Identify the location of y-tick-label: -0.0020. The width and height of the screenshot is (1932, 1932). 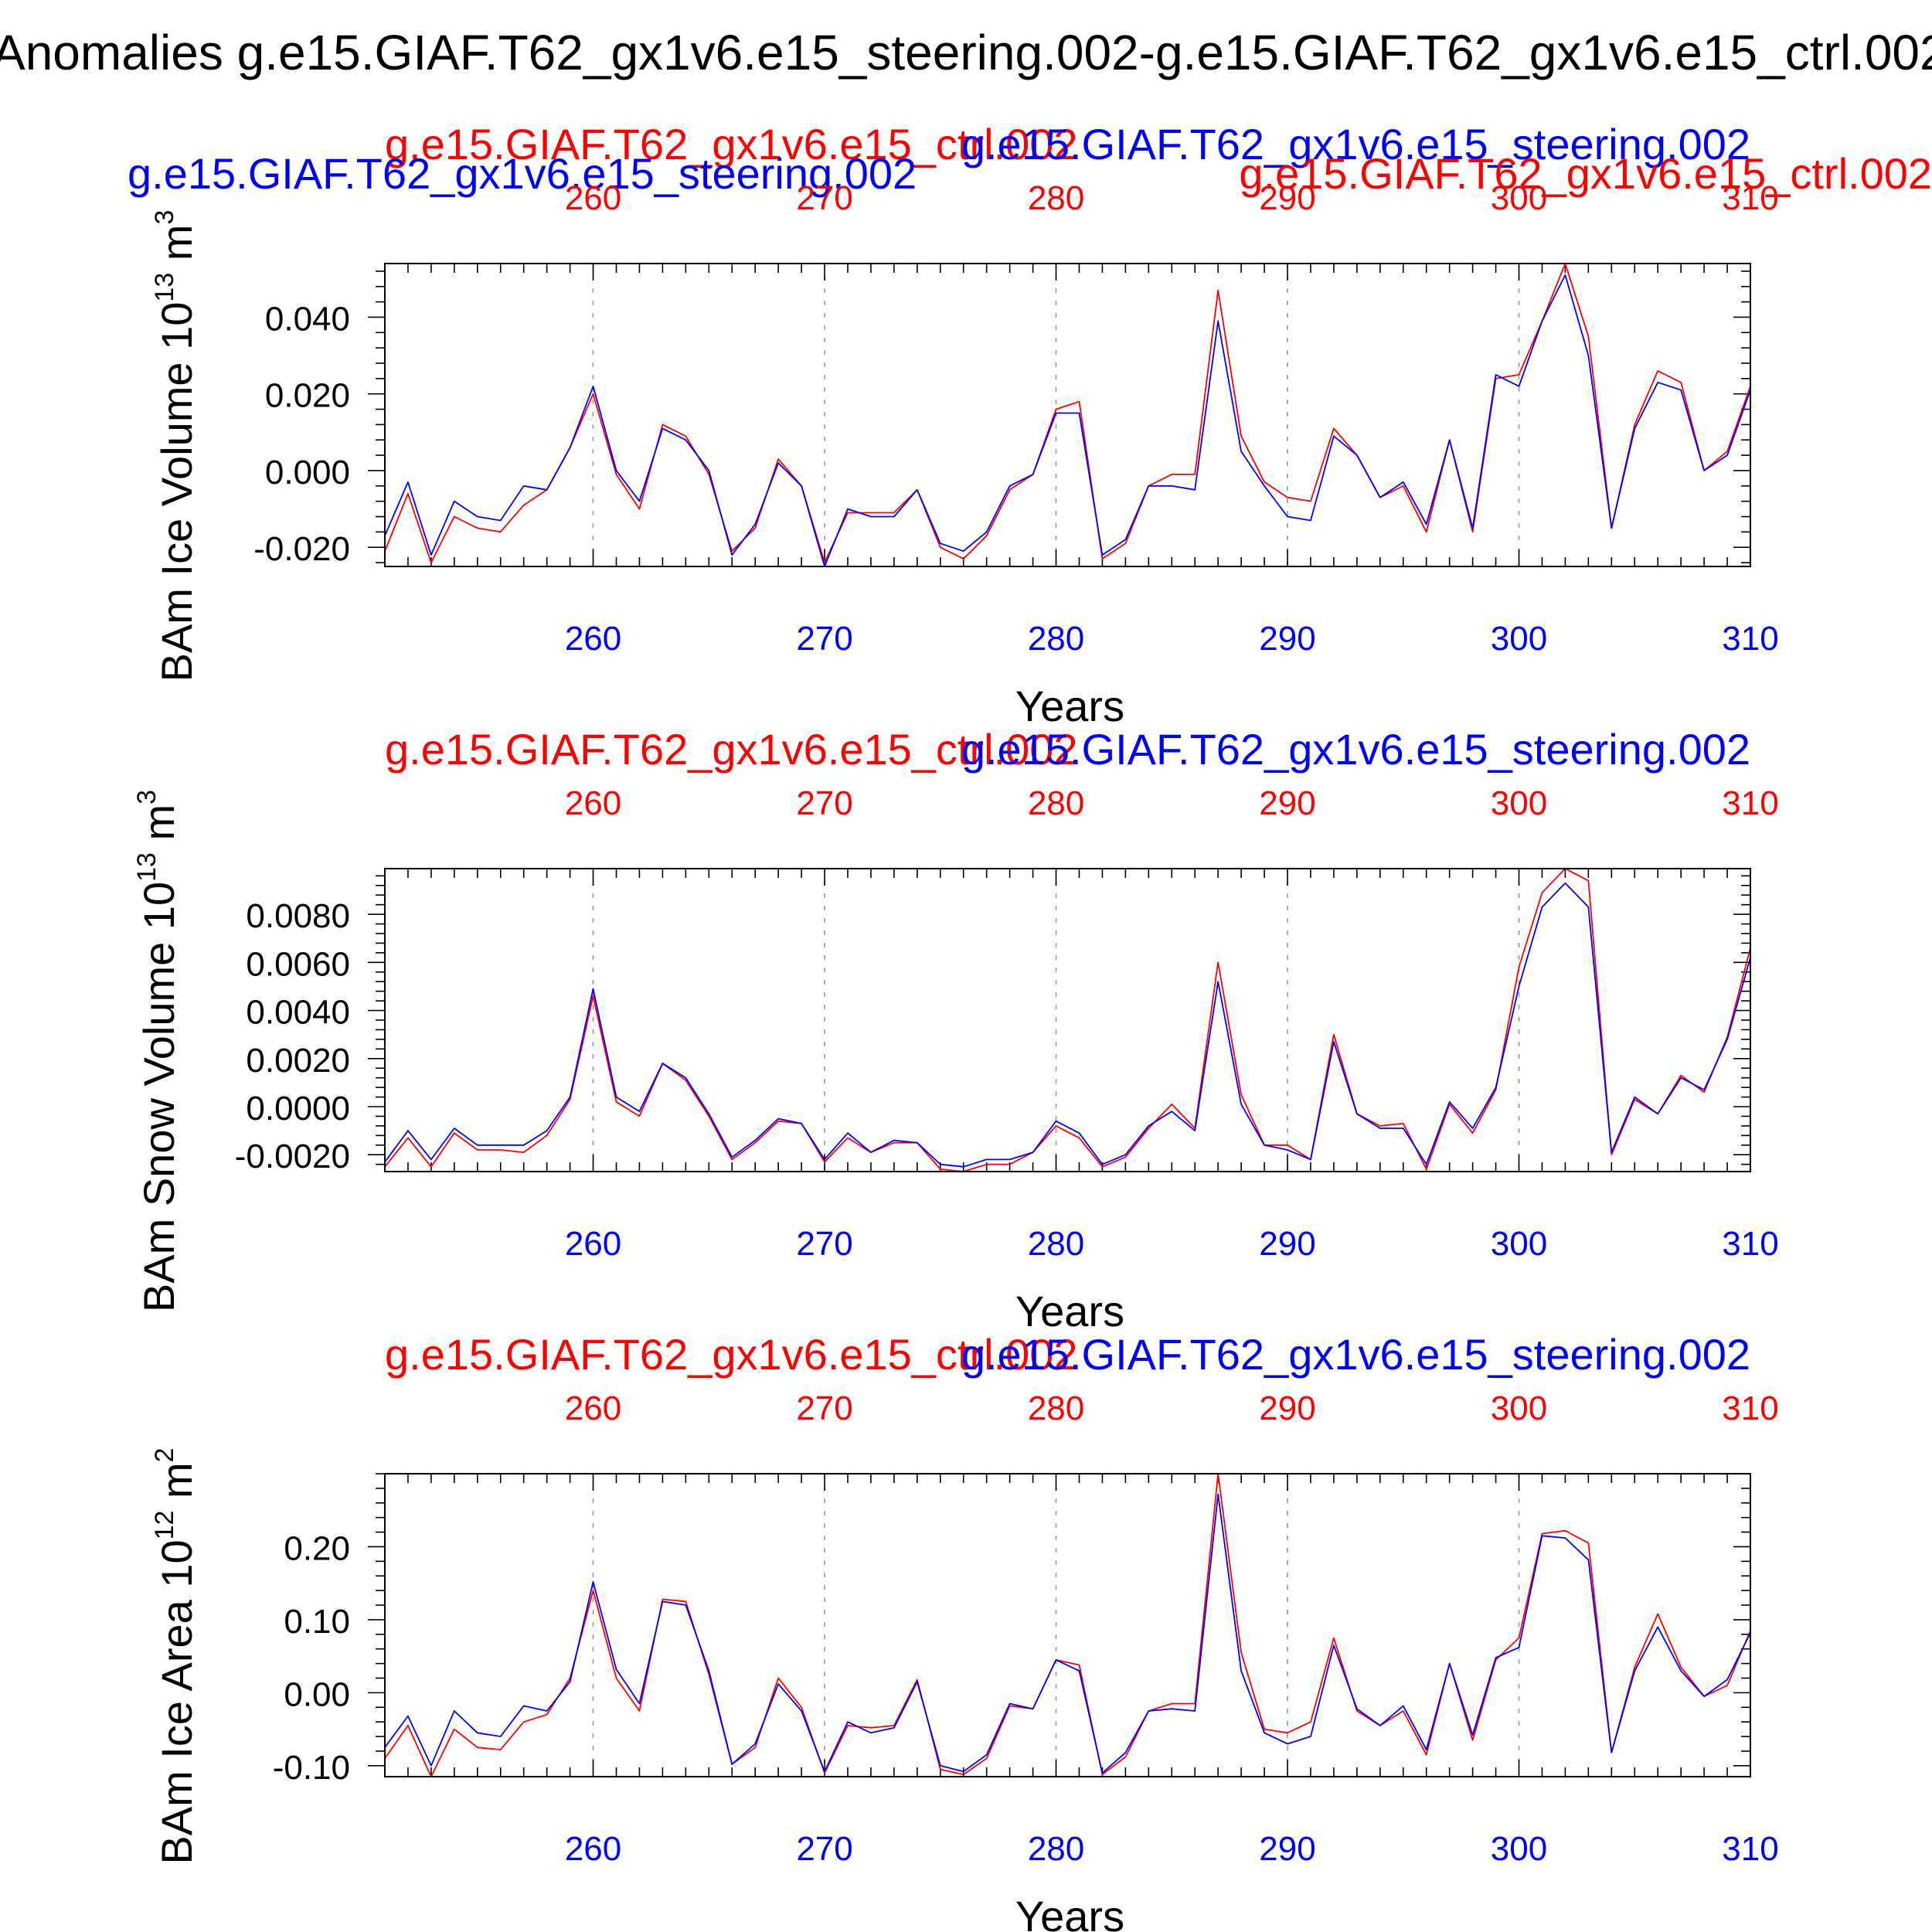
(292, 1156).